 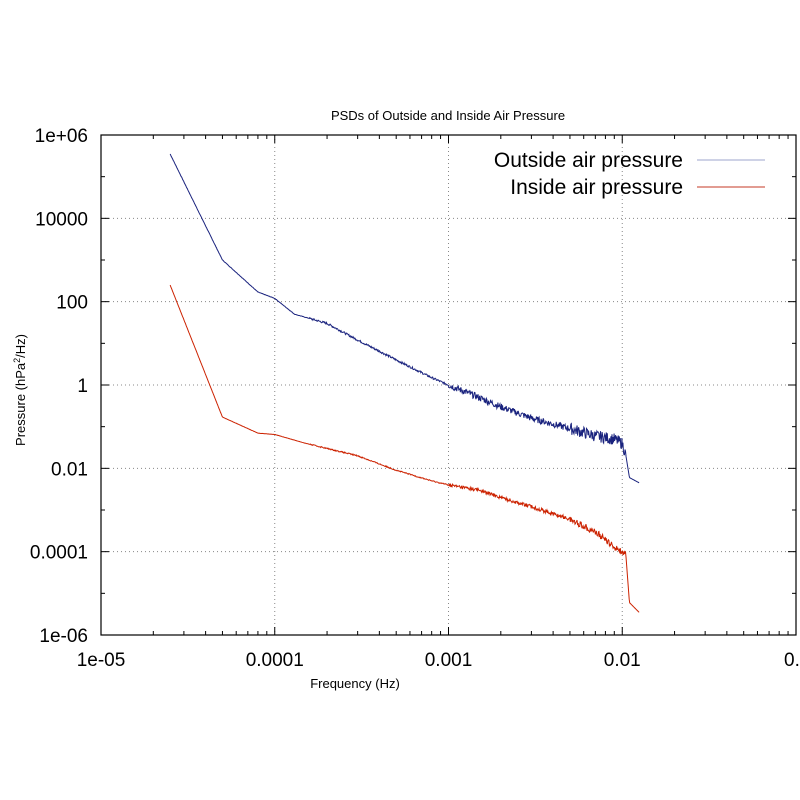 What do you see at coordinates (449, 660) in the screenshot?
I see `x-tick-label: 0.001` at bounding box center [449, 660].